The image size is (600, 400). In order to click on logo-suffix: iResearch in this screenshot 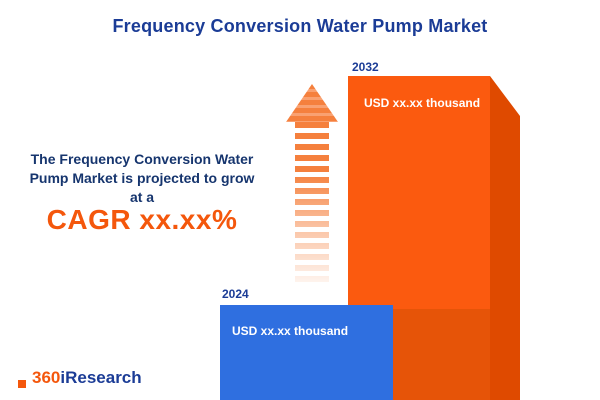, I will do `click(101, 377)`.